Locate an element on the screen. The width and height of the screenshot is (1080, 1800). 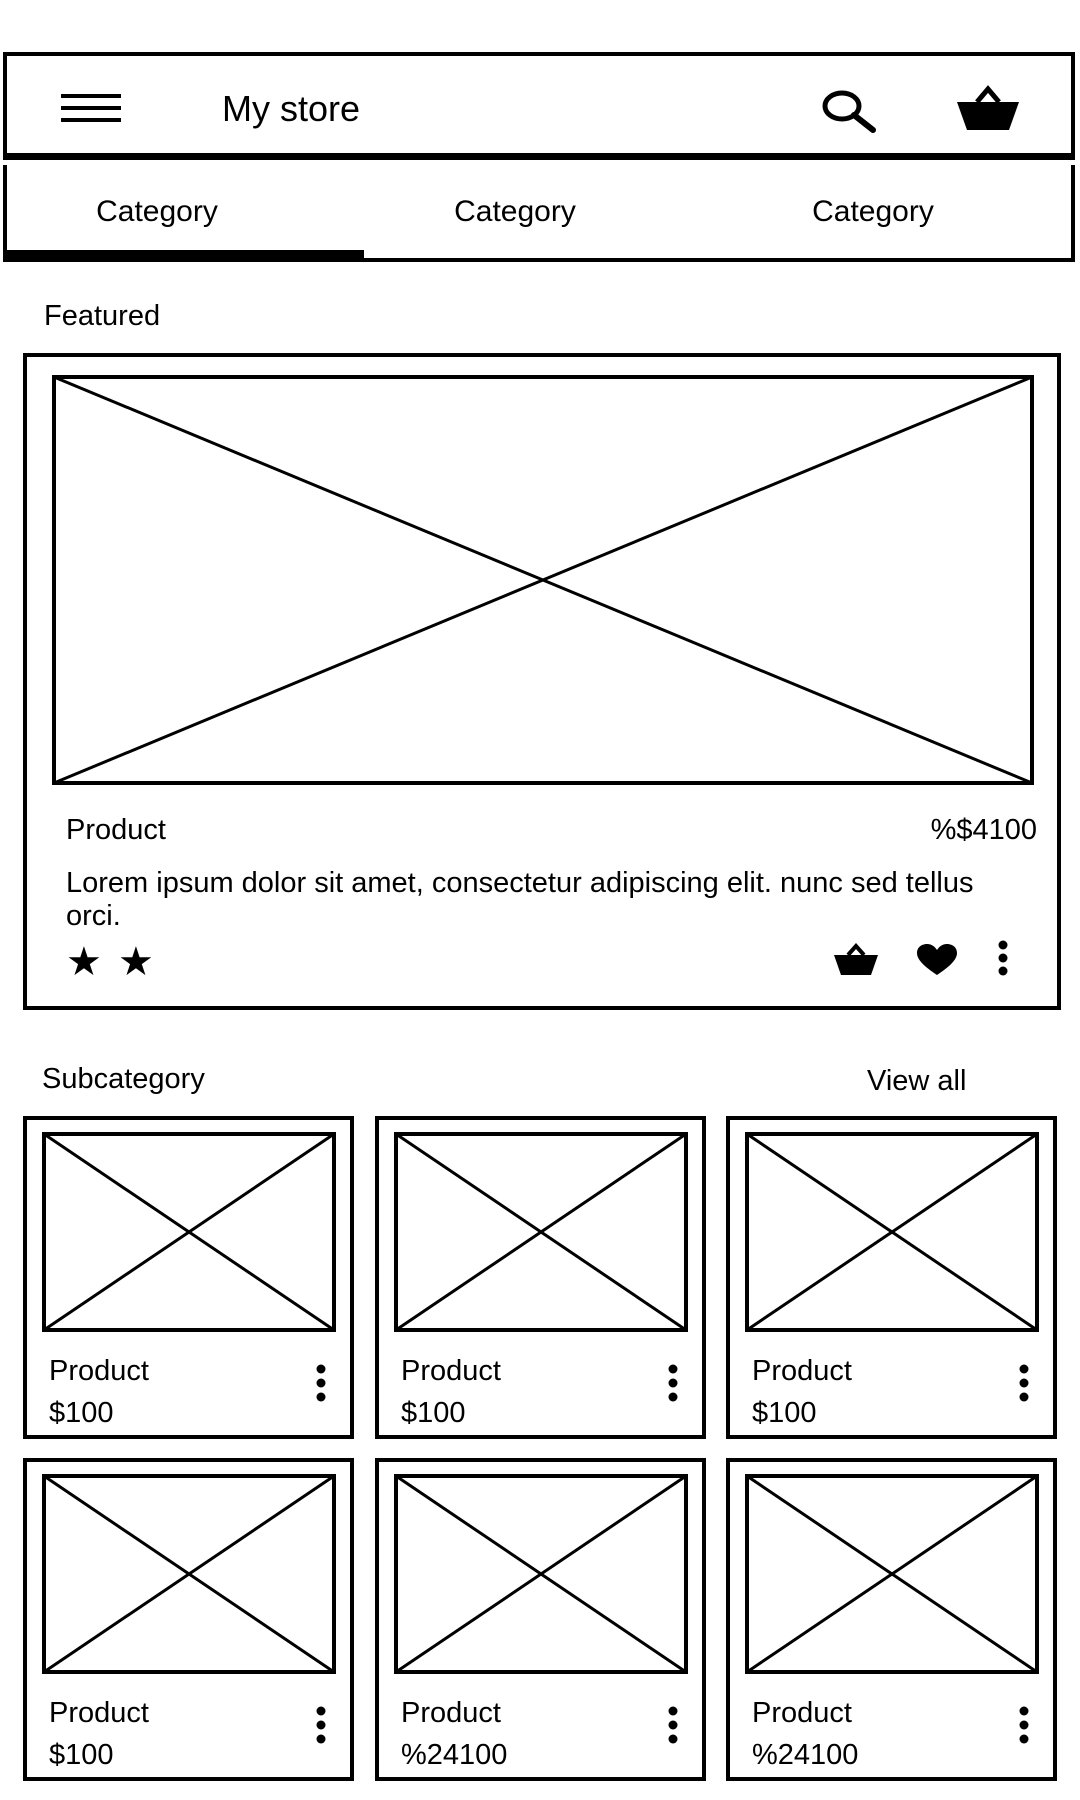
selected-tab-indicator is located at coordinates (185, 254).